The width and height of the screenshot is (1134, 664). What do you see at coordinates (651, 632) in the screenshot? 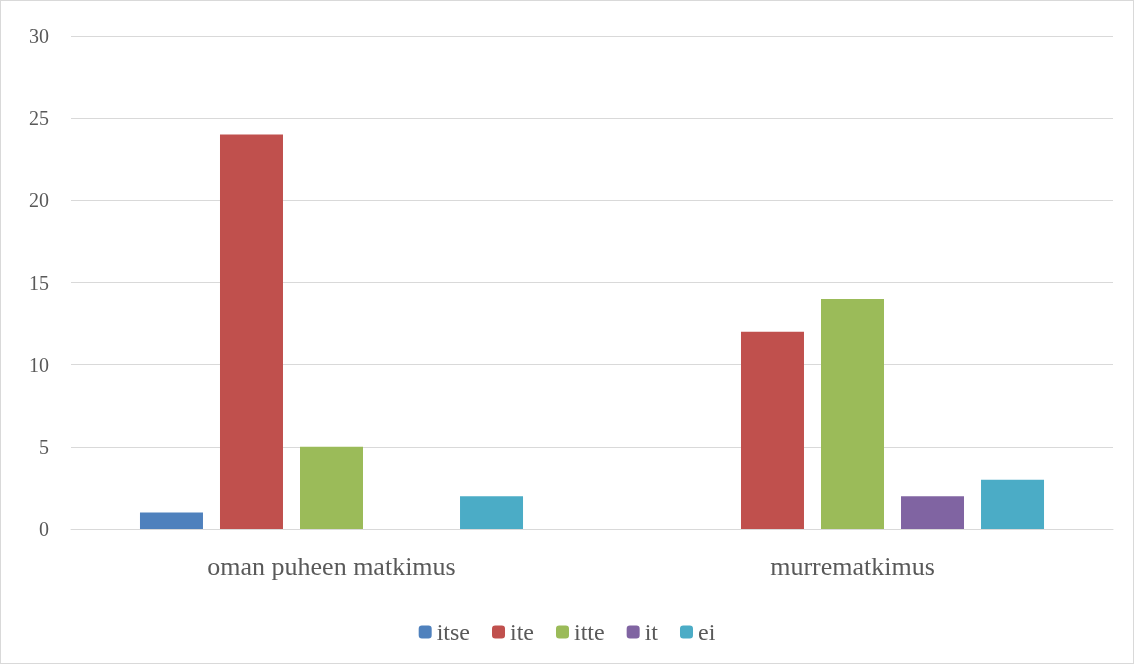
I see `legend-label: it` at bounding box center [651, 632].